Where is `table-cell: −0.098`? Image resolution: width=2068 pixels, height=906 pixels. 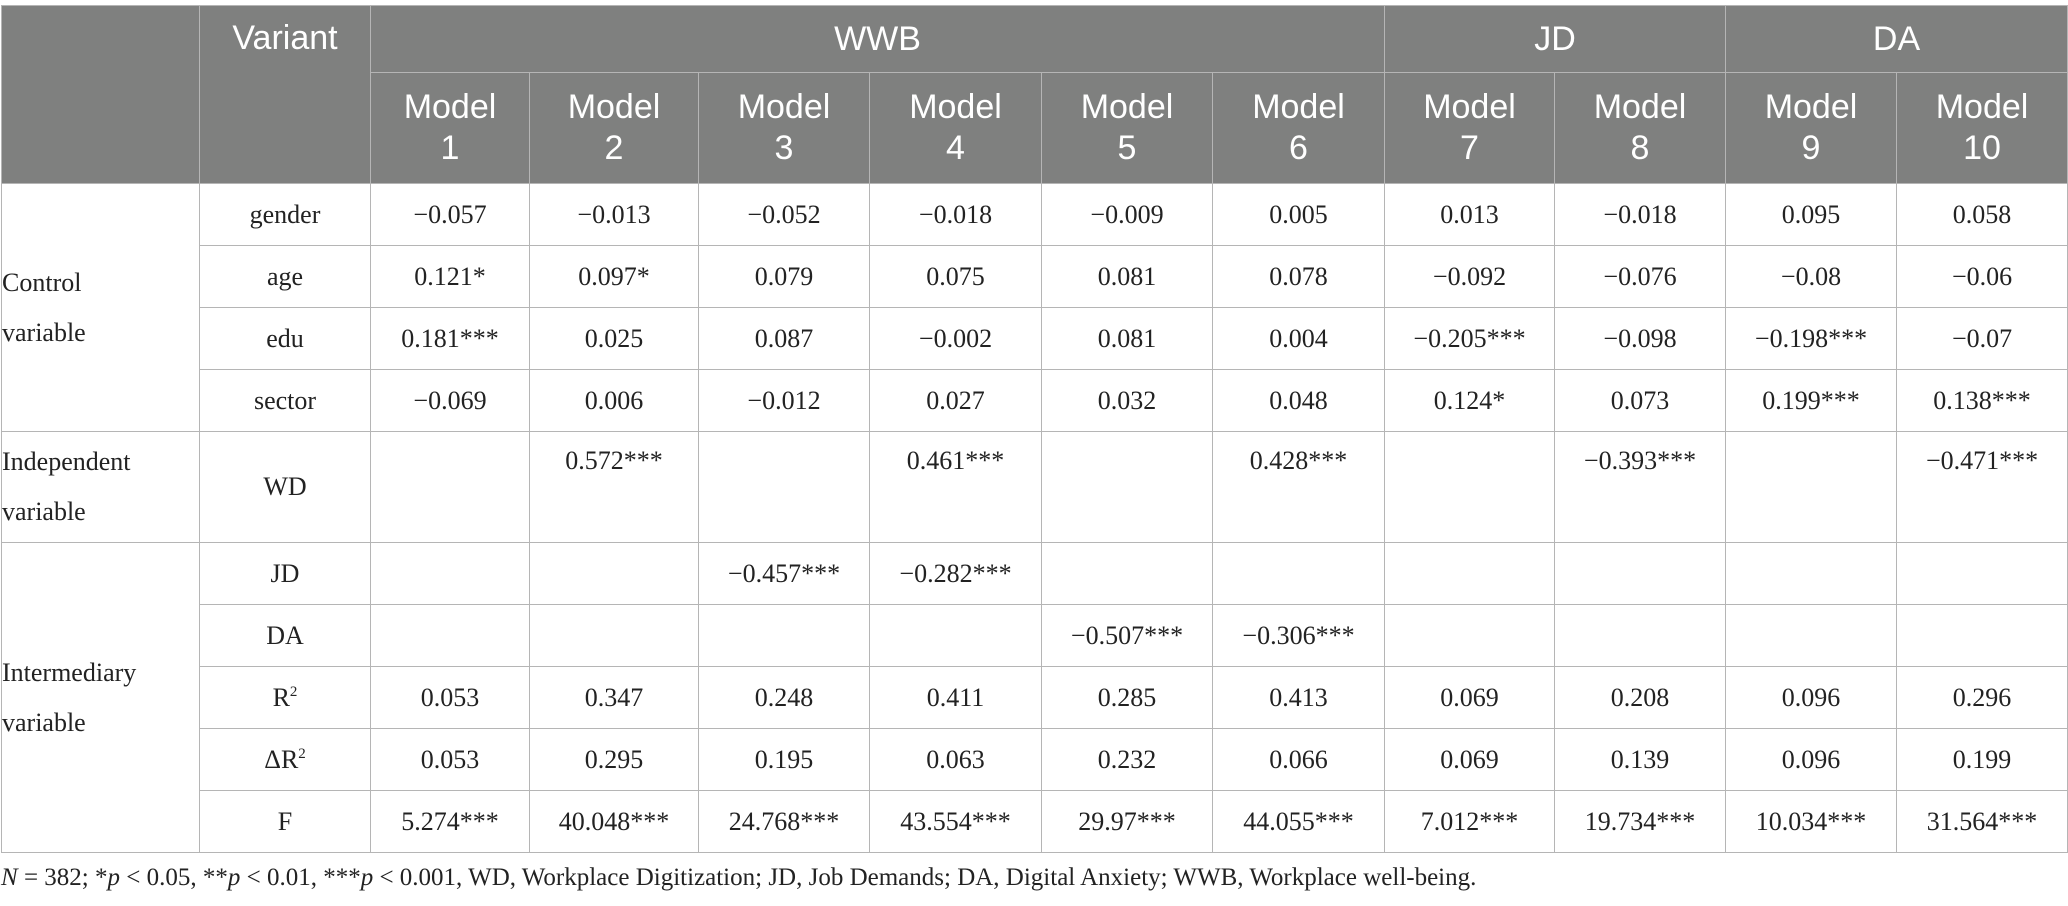 table-cell: −0.098 is located at coordinates (1640, 338).